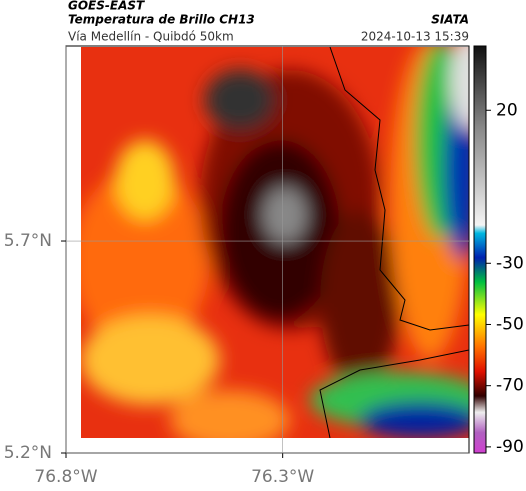 Image resolution: width=526 pixels, height=491 pixels. I want to click on y-tick-label: 5.7°N, so click(28, 241).